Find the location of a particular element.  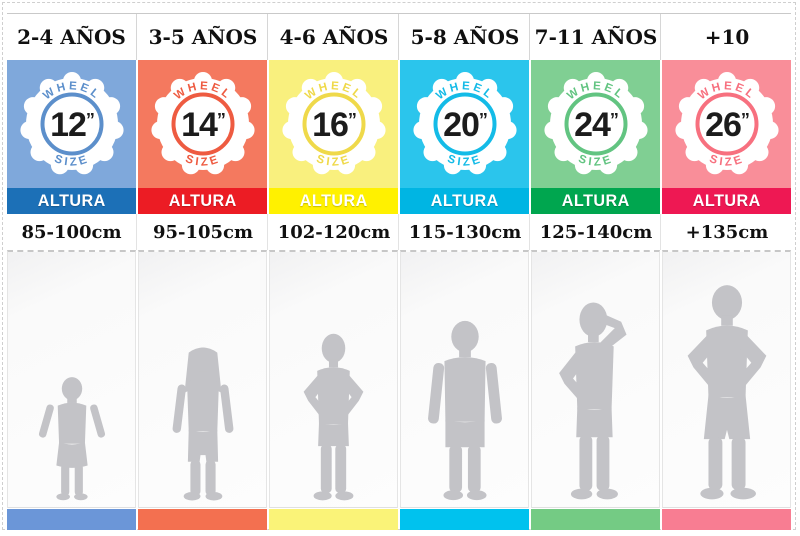

age-label: 2-4 AÑOS is located at coordinates (71, 37).